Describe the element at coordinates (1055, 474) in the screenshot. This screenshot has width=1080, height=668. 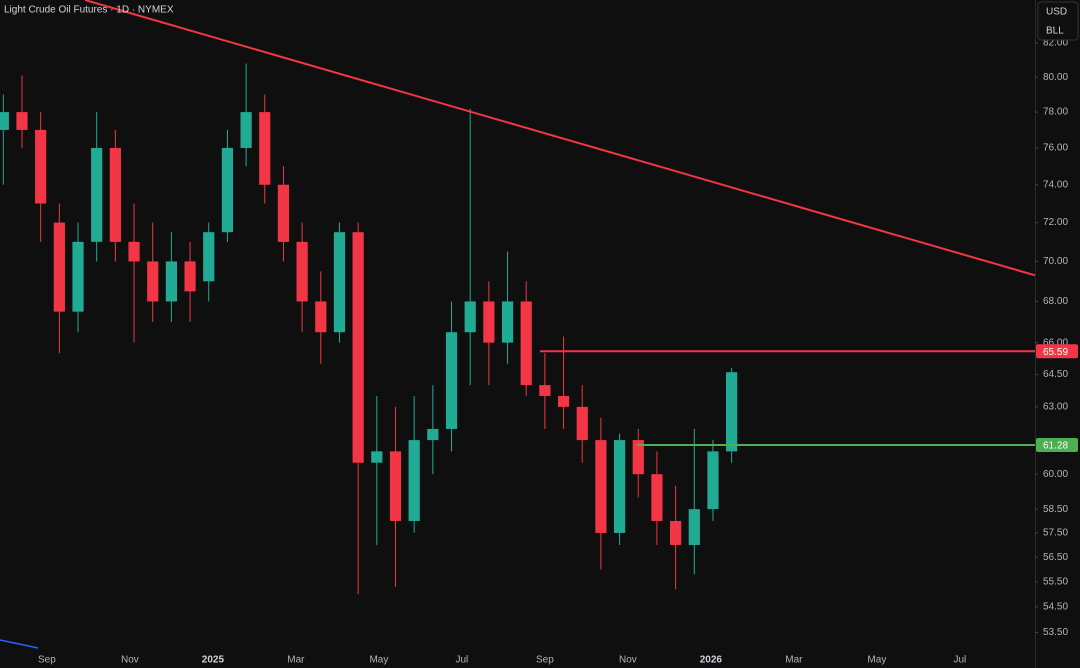
I see `y-tick-label: 60.00` at that location.